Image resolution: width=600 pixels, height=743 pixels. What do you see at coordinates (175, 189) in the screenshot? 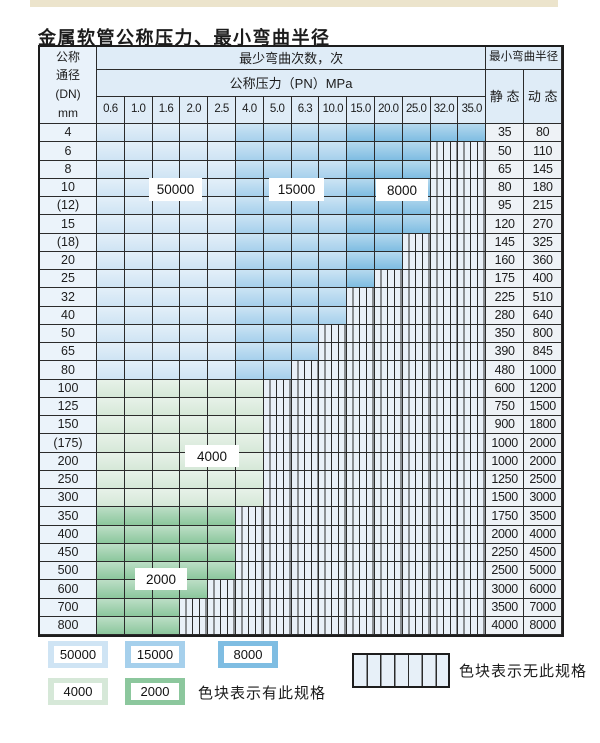
I see `zone-cycles-label: 50000` at bounding box center [175, 189].